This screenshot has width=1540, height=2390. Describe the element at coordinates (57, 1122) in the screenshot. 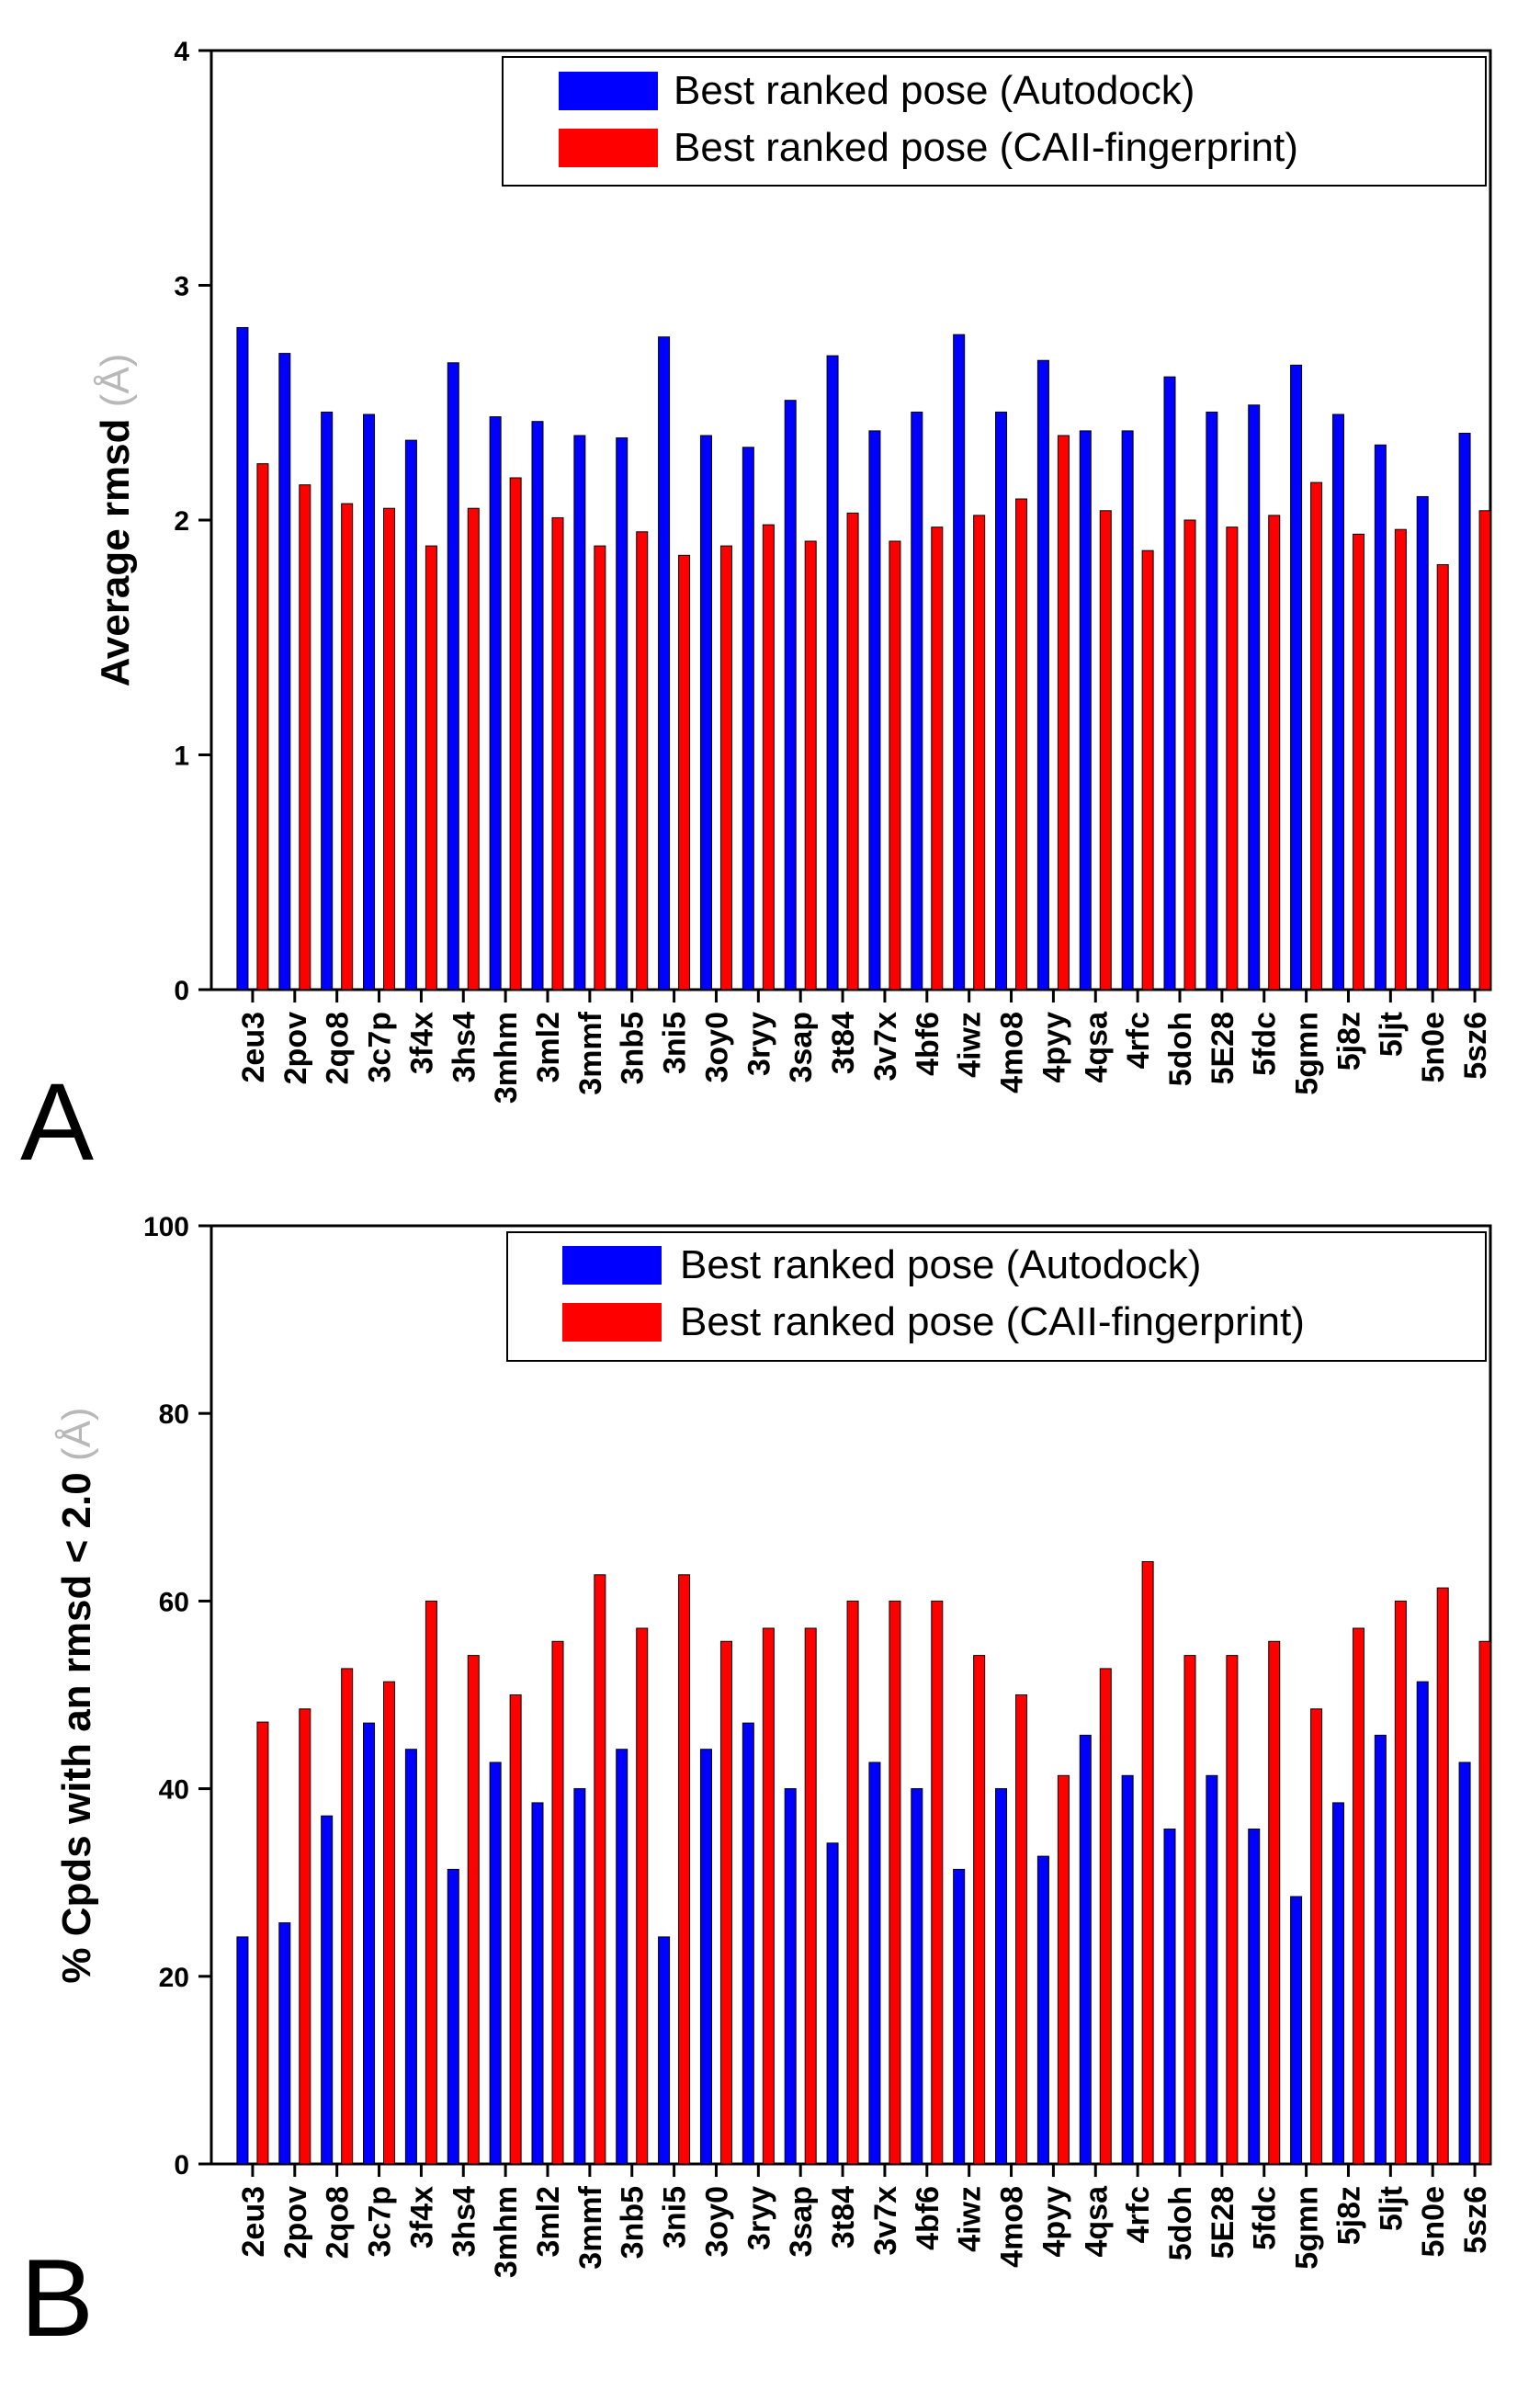

I see `panel-a-letter: A` at that location.